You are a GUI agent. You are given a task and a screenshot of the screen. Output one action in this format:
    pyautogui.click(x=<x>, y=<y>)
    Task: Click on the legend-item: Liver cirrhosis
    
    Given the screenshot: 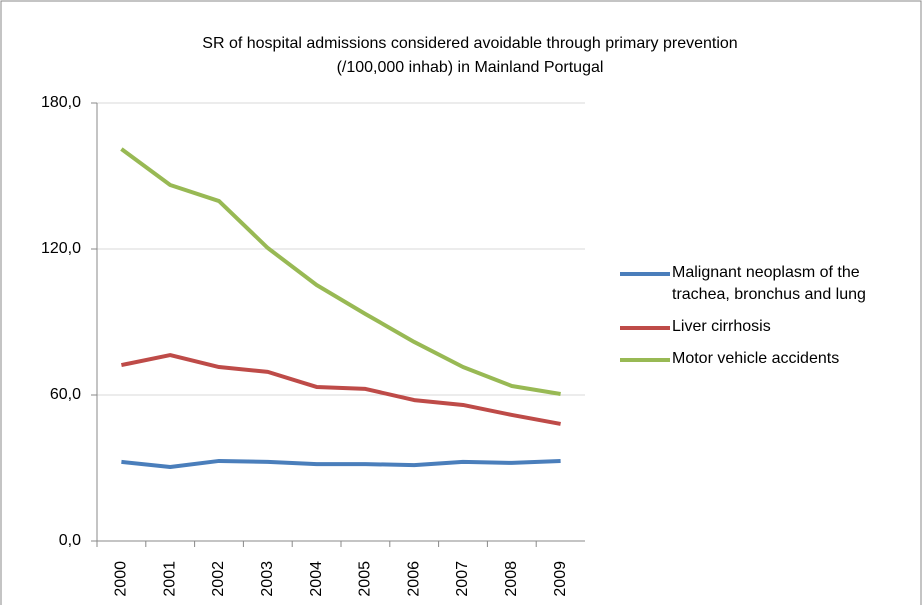 What is the action you would take?
    pyautogui.click(x=767, y=327)
    